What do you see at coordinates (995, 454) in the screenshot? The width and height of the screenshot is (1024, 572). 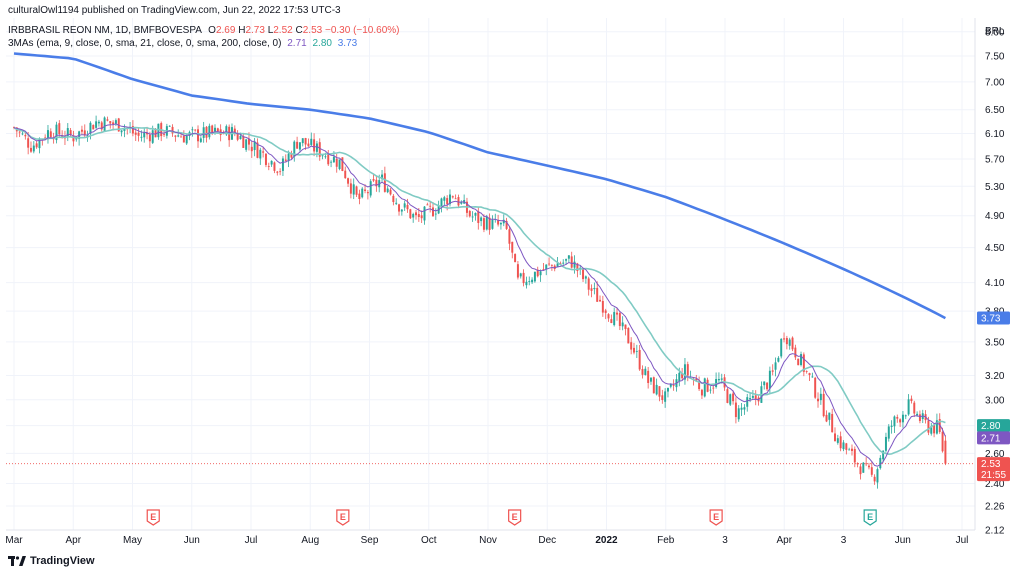 I see `price-tick-label: 2.60` at bounding box center [995, 454].